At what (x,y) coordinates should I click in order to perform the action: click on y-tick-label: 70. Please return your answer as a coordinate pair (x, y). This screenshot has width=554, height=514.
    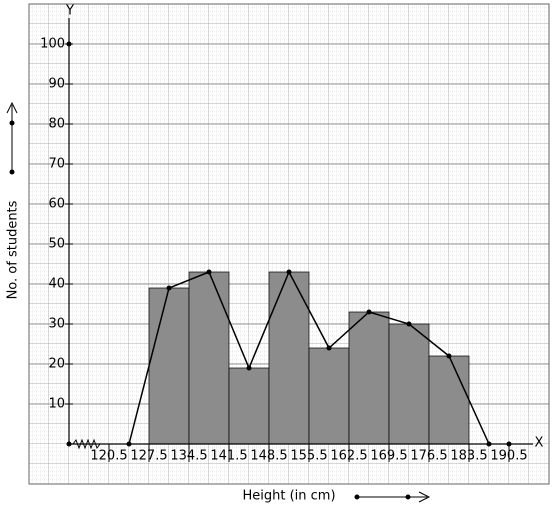
    Looking at the image, I should click on (56, 164).